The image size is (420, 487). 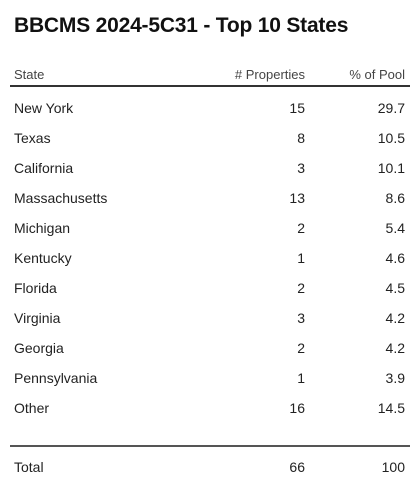 What do you see at coordinates (61, 198) in the screenshot?
I see `state-cell: Massachusetts` at bounding box center [61, 198].